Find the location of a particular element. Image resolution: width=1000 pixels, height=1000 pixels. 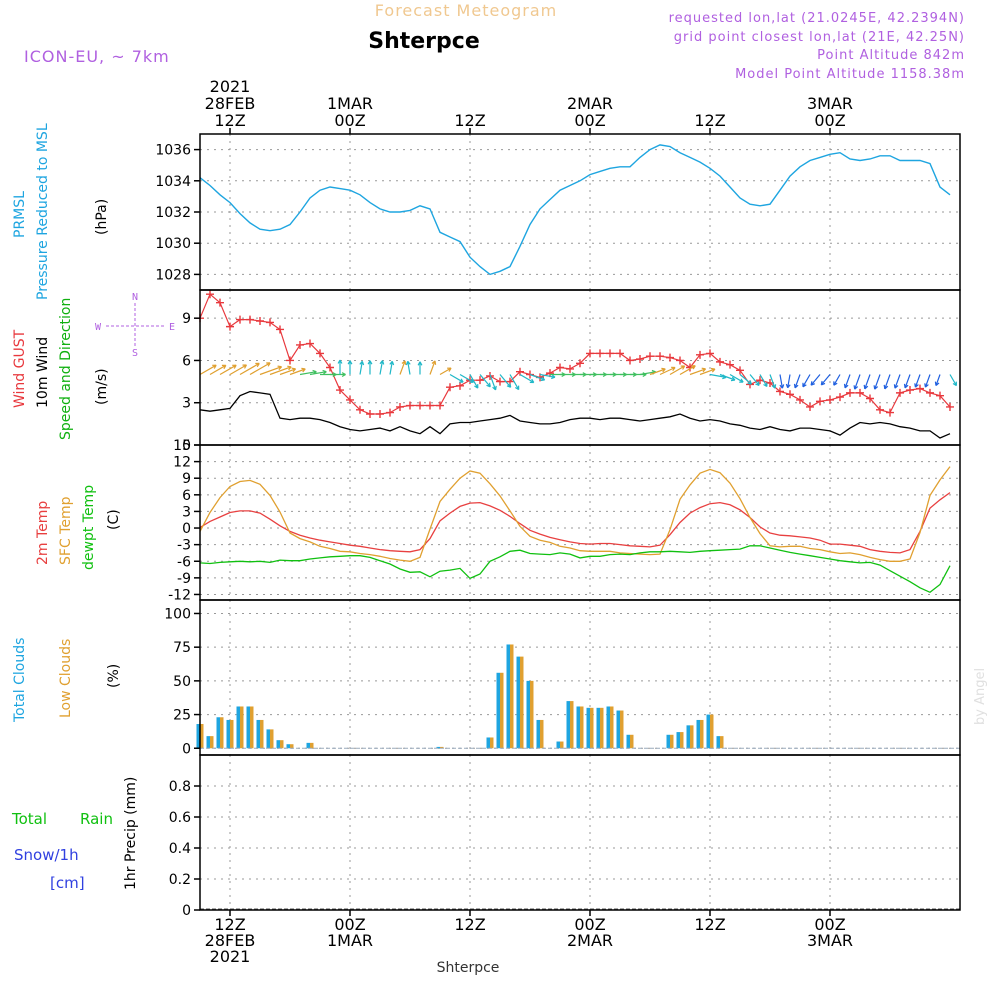

wind10m-line is located at coordinates (575, 414).